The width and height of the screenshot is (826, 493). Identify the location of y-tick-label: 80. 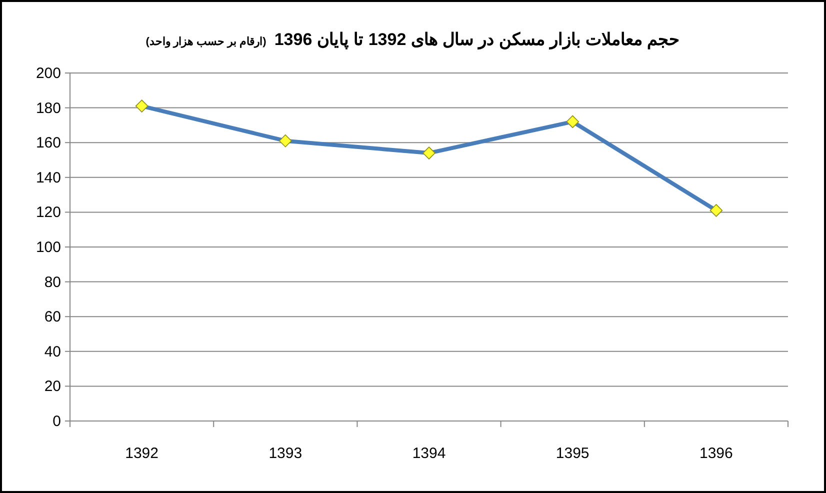
(52, 282).